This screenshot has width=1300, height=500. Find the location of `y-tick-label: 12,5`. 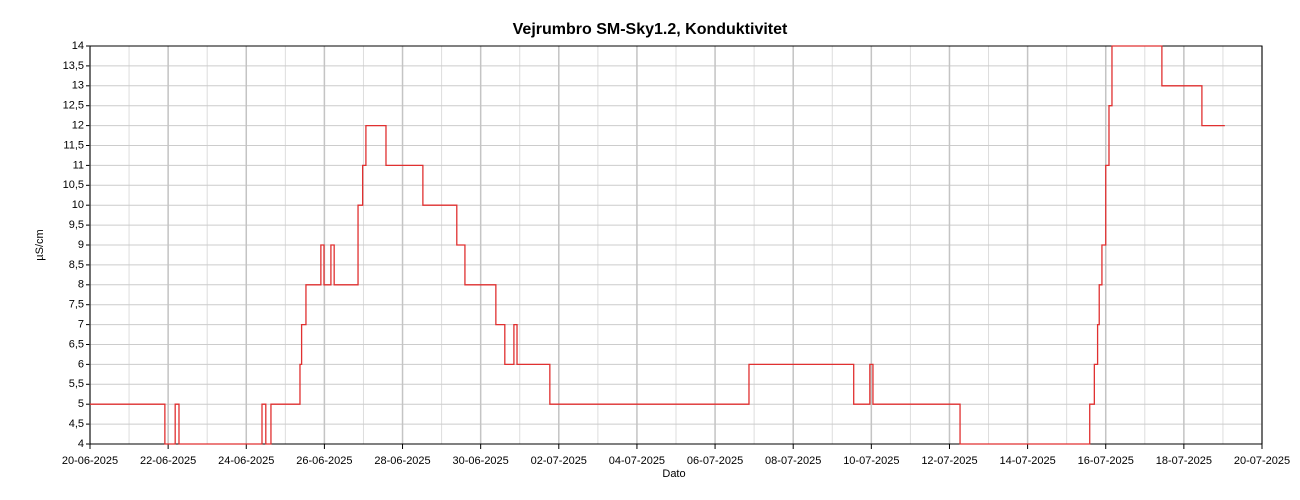

y-tick-label: 12,5 is located at coordinates (73, 106).